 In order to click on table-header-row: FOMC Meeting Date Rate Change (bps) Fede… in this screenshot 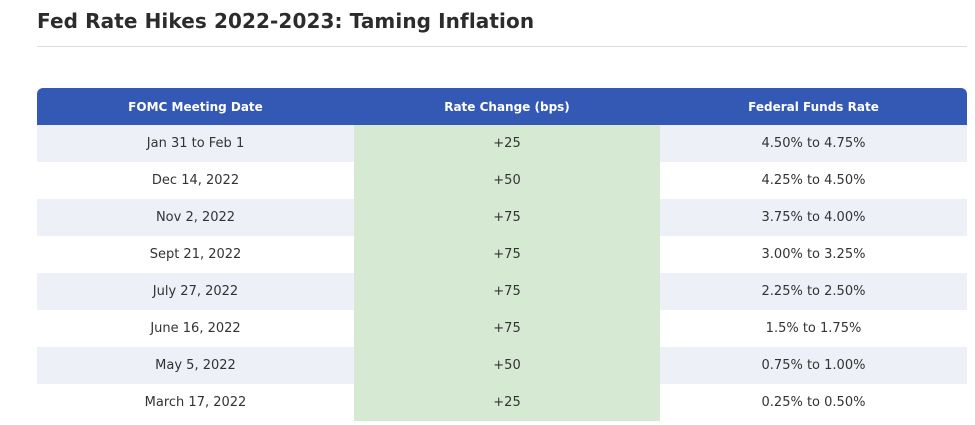, I will do `click(502, 106)`.